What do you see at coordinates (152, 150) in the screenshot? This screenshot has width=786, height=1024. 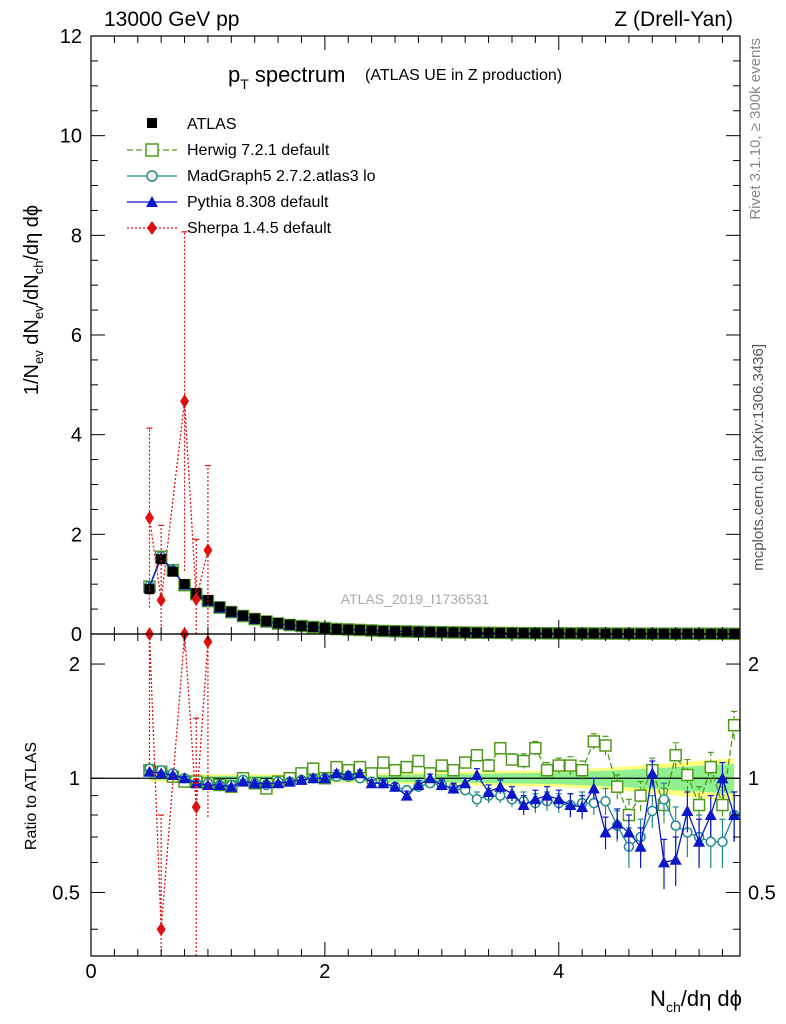 I see `legend-herwig-marker` at bounding box center [152, 150].